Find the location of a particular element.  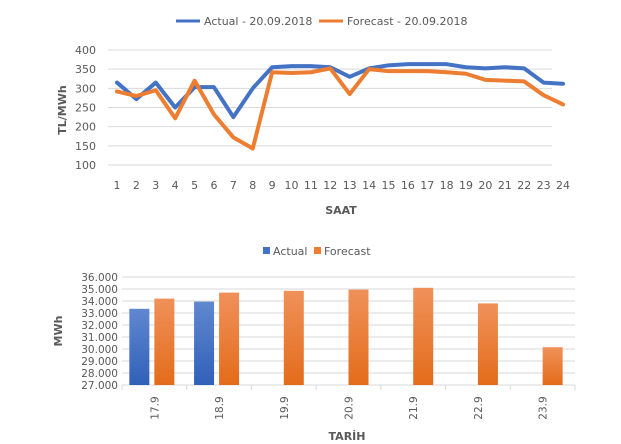

x-tick-label: 24 is located at coordinates (563, 185).